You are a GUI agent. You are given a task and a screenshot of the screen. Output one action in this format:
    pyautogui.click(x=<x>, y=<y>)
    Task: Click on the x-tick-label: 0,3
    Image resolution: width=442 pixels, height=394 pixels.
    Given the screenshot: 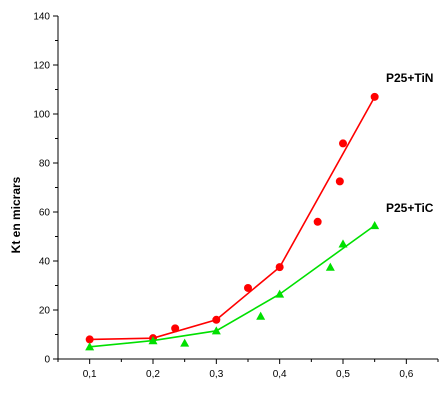 What is the action you would take?
    pyautogui.click(x=216, y=374)
    